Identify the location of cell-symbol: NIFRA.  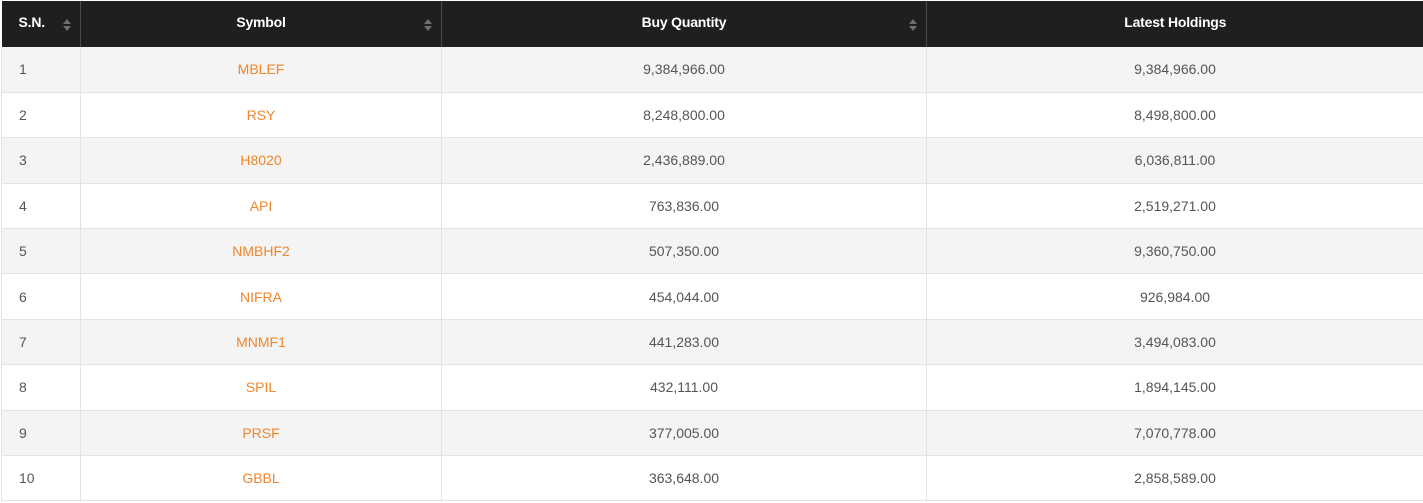
(261, 296).